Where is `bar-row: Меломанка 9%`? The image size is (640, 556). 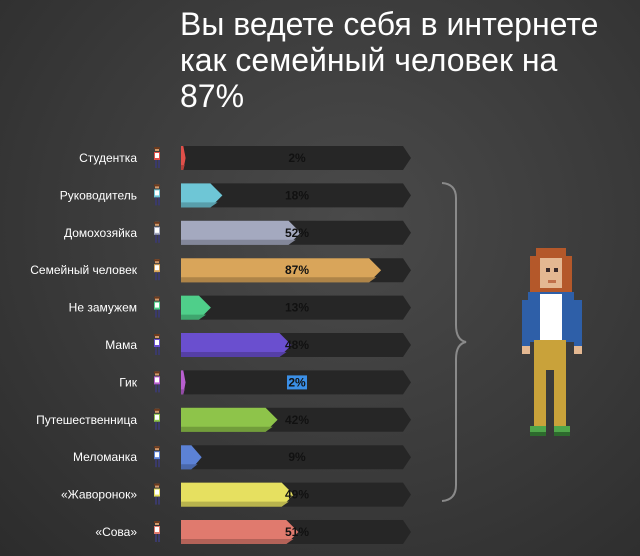 bar-row: Меломанка 9% is located at coordinates (242, 457).